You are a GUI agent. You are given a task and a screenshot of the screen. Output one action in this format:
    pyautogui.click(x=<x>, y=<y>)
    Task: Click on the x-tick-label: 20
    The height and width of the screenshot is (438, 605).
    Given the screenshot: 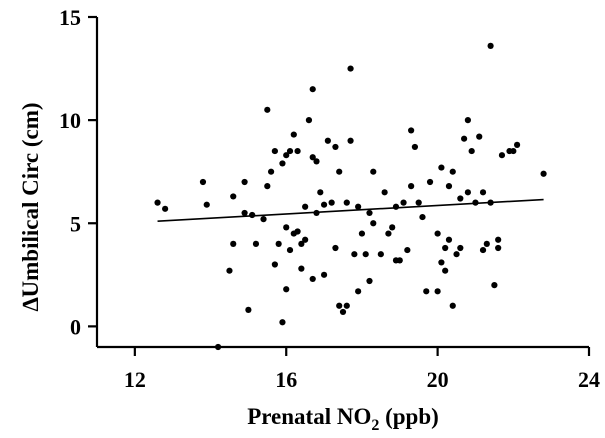 What is the action you would take?
    pyautogui.click(x=438, y=379)
    